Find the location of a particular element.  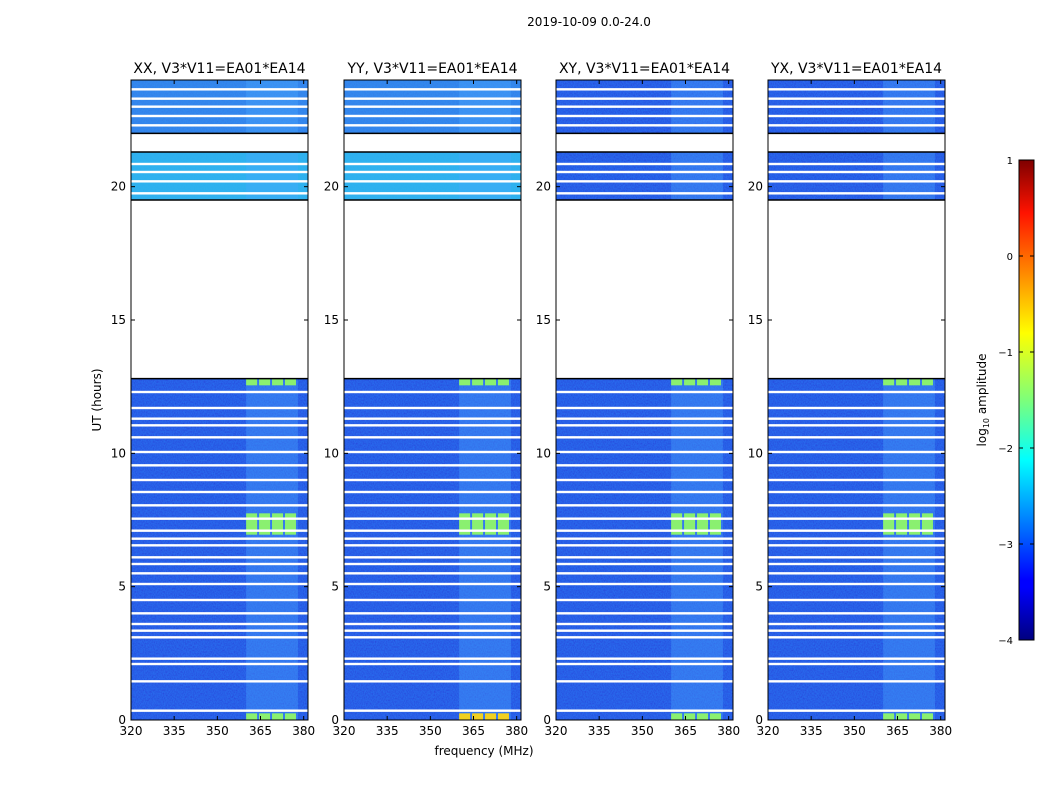

x-tick-label: 365 is located at coordinates (897, 731).